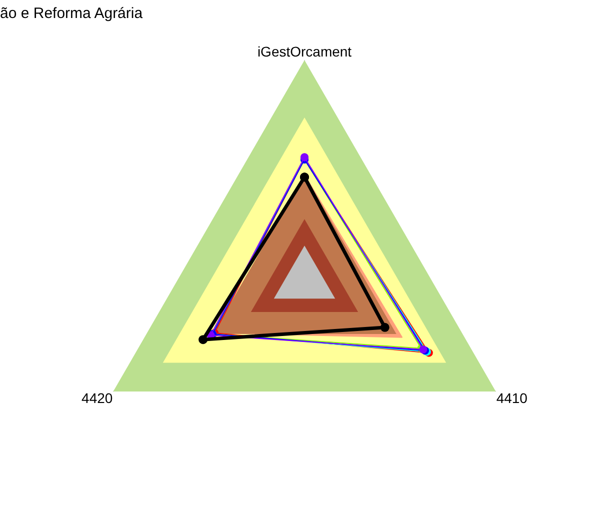  Describe the element at coordinates (304, 52) in the screenshot. I see `spoke-label: iGestOrcament` at that location.